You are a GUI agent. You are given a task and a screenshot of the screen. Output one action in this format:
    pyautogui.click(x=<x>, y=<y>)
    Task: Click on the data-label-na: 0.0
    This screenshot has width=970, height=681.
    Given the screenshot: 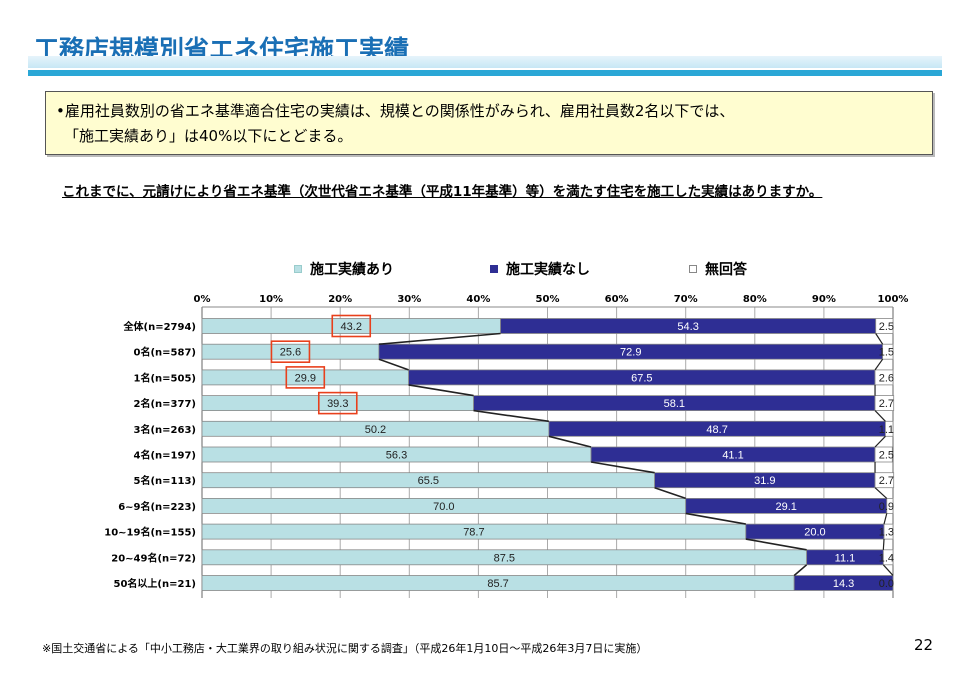 What is the action you would take?
    pyautogui.click(x=886, y=584)
    